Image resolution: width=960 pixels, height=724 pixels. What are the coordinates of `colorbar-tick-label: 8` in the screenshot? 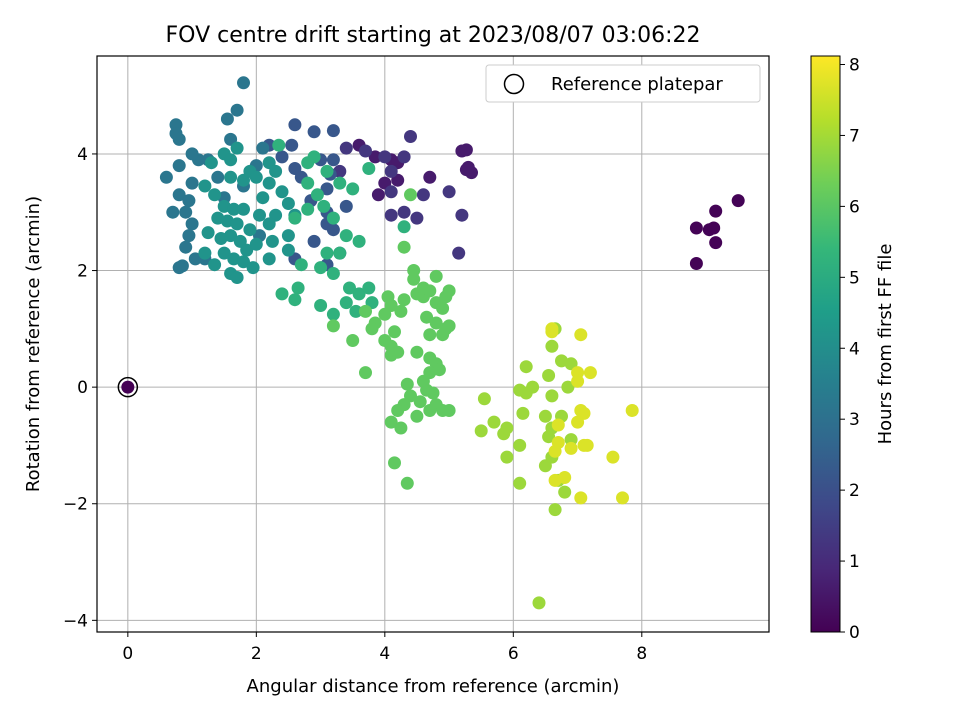 It's located at (854, 66).